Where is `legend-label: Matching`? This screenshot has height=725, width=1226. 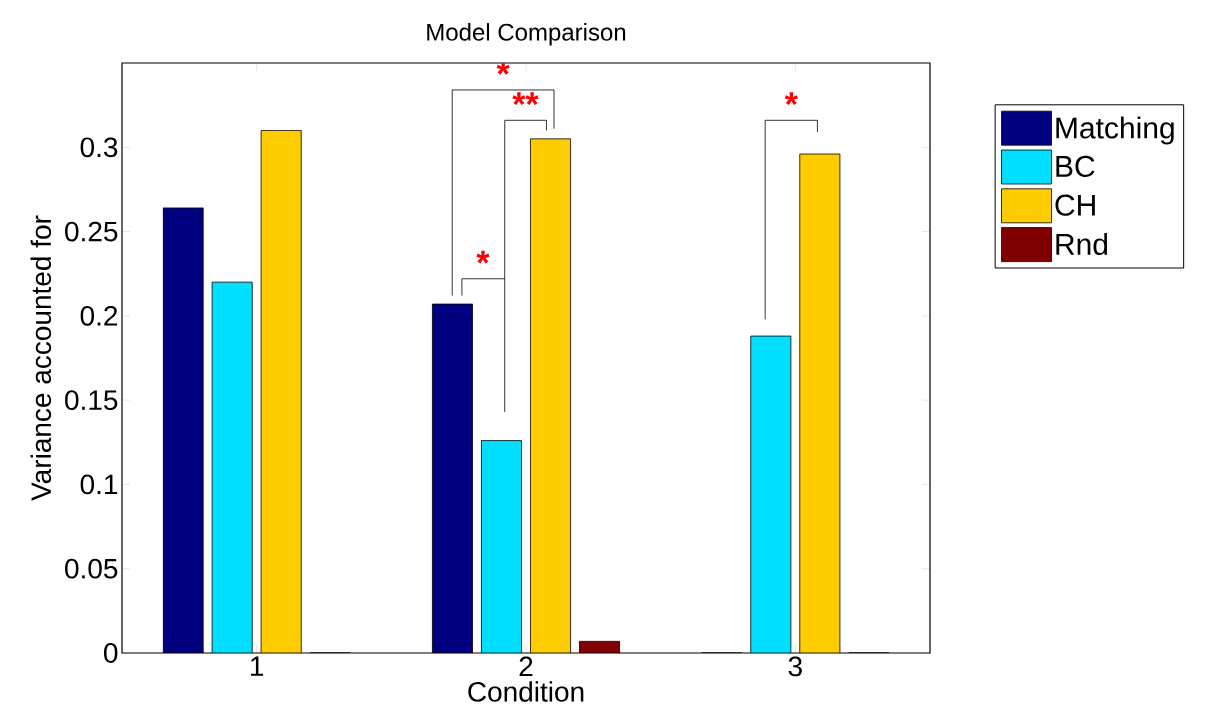 legend-label: Matching is located at coordinates (1115, 130).